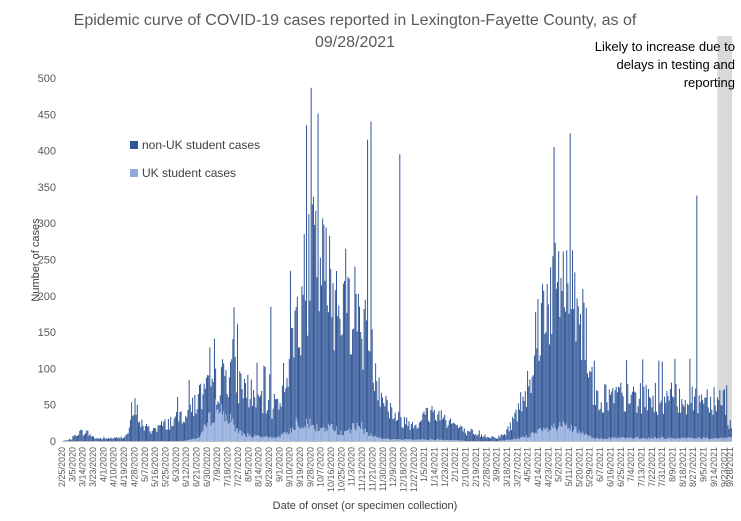 This screenshot has height=521, width=741. I want to click on x-tick-label: 1/14/2021, so click(435, 467).